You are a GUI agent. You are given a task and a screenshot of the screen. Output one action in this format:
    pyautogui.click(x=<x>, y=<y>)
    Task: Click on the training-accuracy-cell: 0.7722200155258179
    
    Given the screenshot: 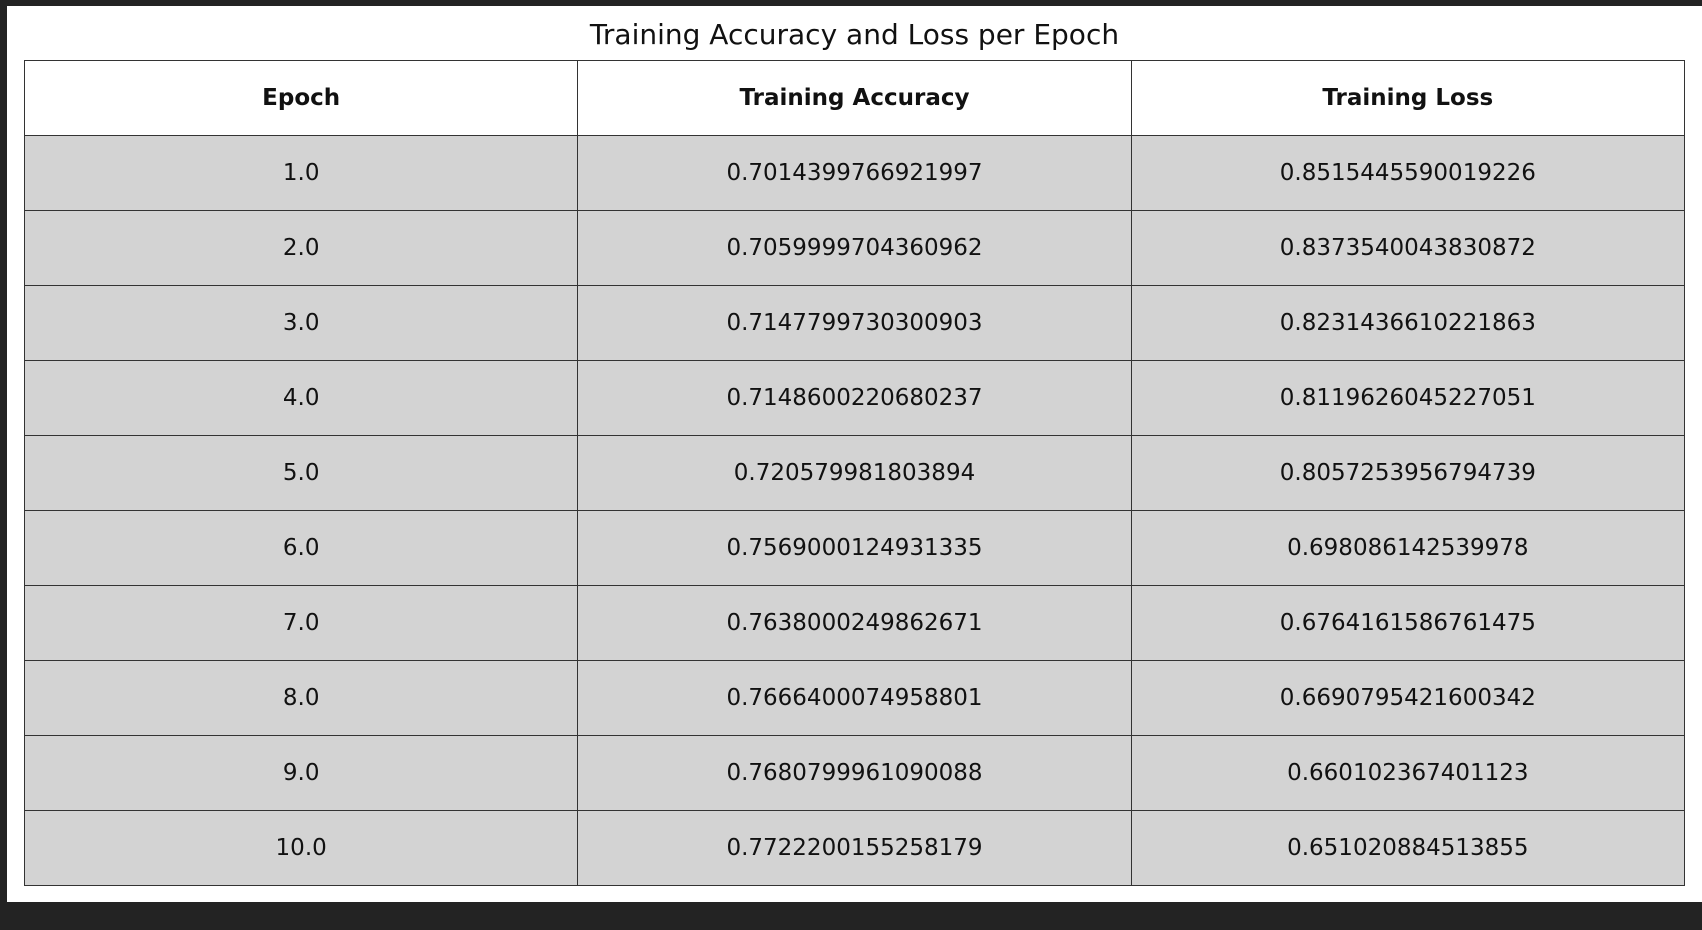 What is the action you would take?
    pyautogui.click(x=854, y=848)
    